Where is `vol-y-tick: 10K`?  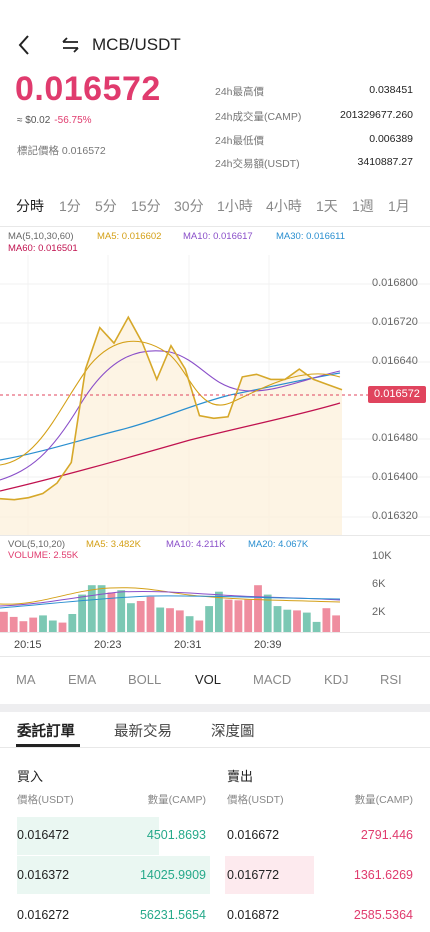 vol-y-tick: 10K is located at coordinates (382, 556).